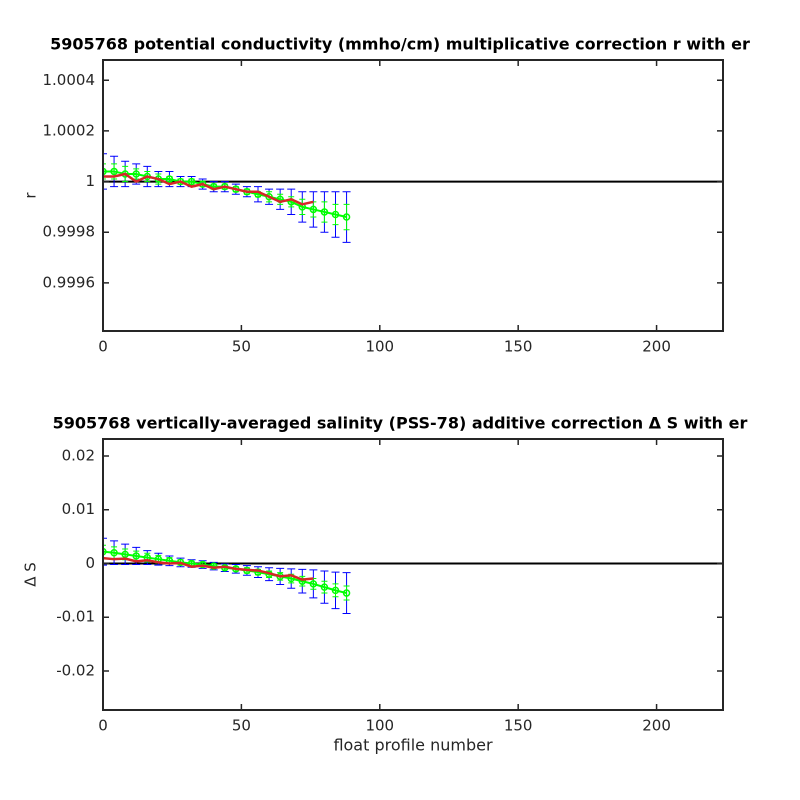  I want to click on y-tick-label: 0.9996, so click(69, 282).